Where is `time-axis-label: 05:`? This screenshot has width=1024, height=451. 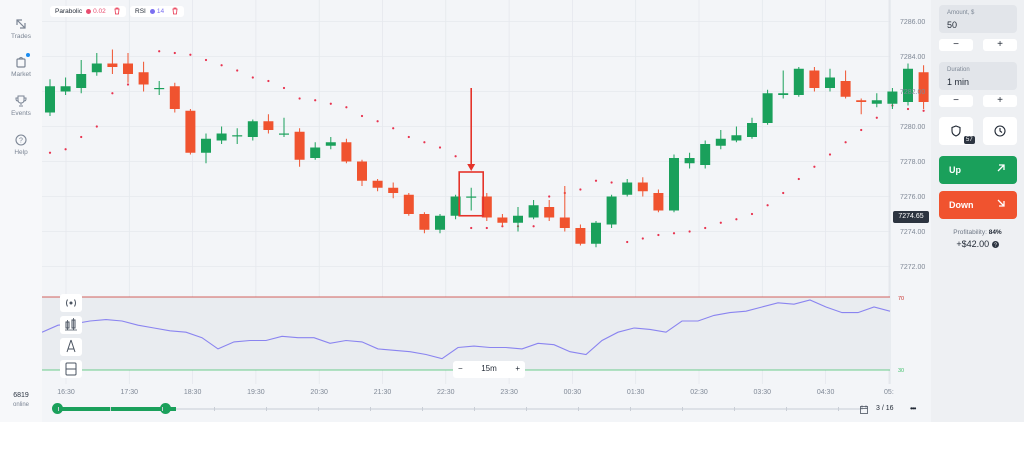 time-axis-label: 05: is located at coordinates (889, 392).